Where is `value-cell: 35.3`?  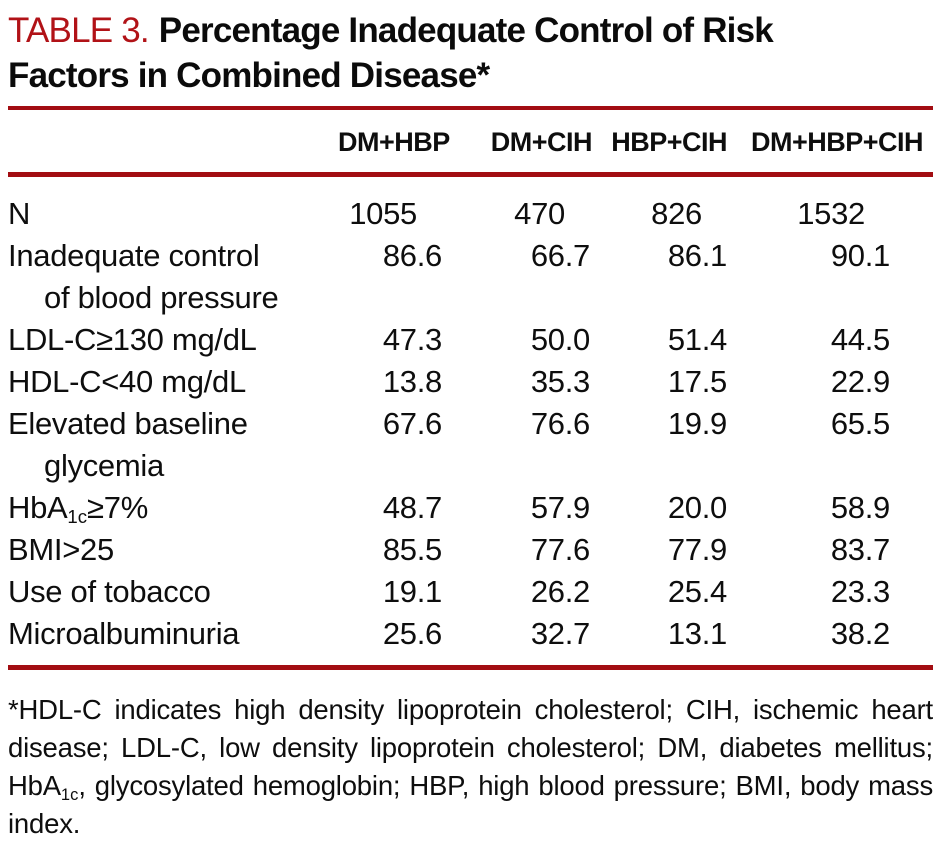 value-cell: 35.3 is located at coordinates (560, 381).